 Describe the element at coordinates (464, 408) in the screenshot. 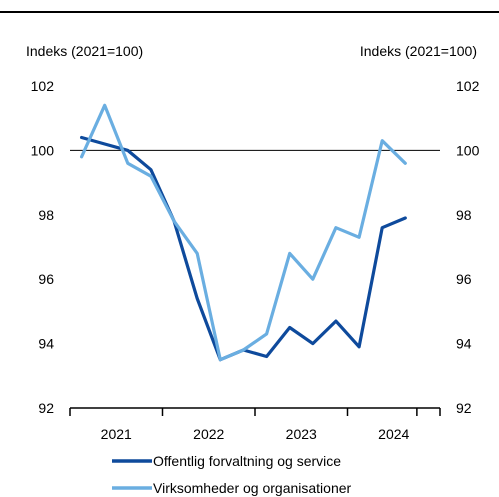

I see `y-tick-label-right: 92` at that location.